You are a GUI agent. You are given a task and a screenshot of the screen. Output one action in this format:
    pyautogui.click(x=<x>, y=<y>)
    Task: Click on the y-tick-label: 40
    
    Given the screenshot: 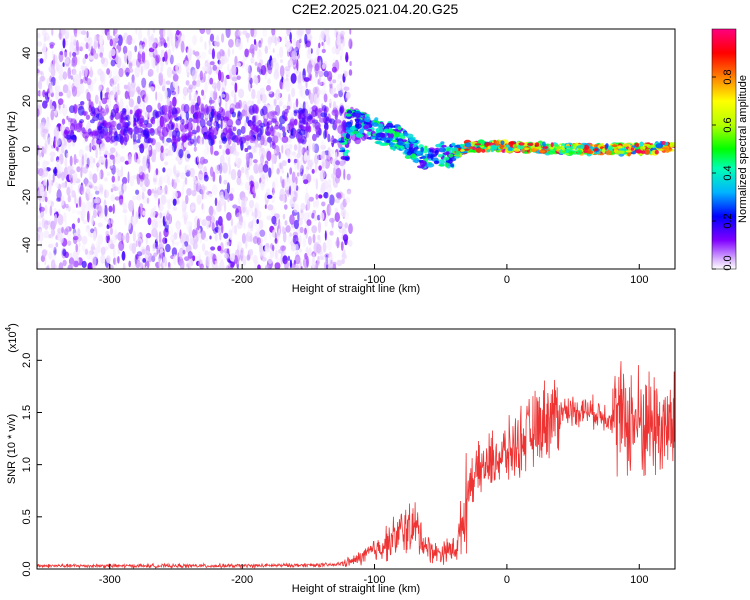 What is the action you would take?
    pyautogui.click(x=27, y=53)
    